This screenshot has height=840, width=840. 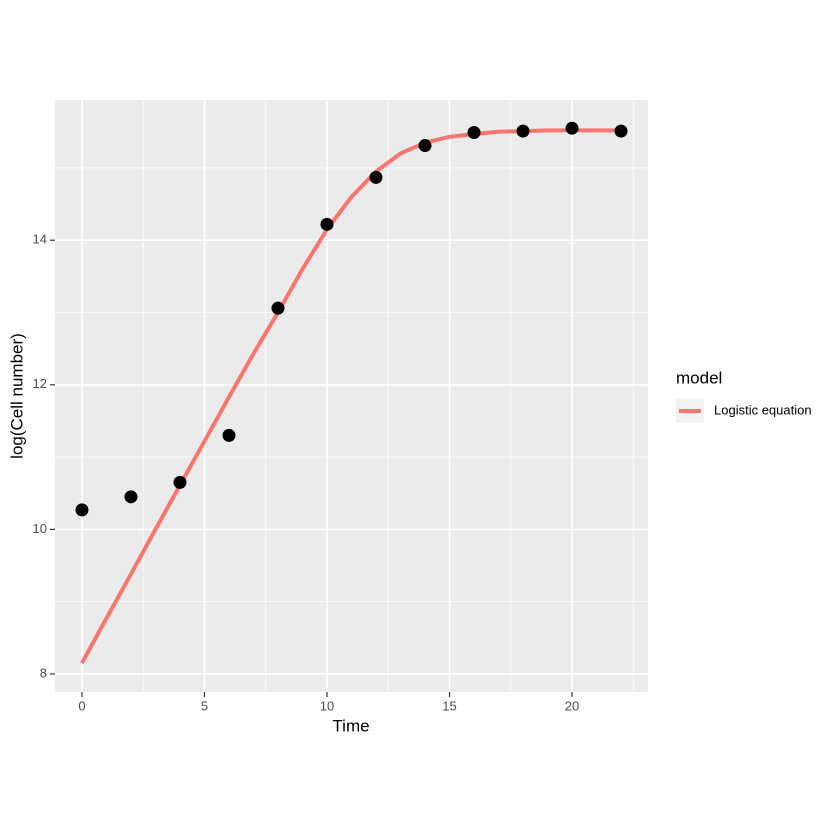 What do you see at coordinates (572, 705) in the screenshot?
I see `x-tick-label: 20` at bounding box center [572, 705].